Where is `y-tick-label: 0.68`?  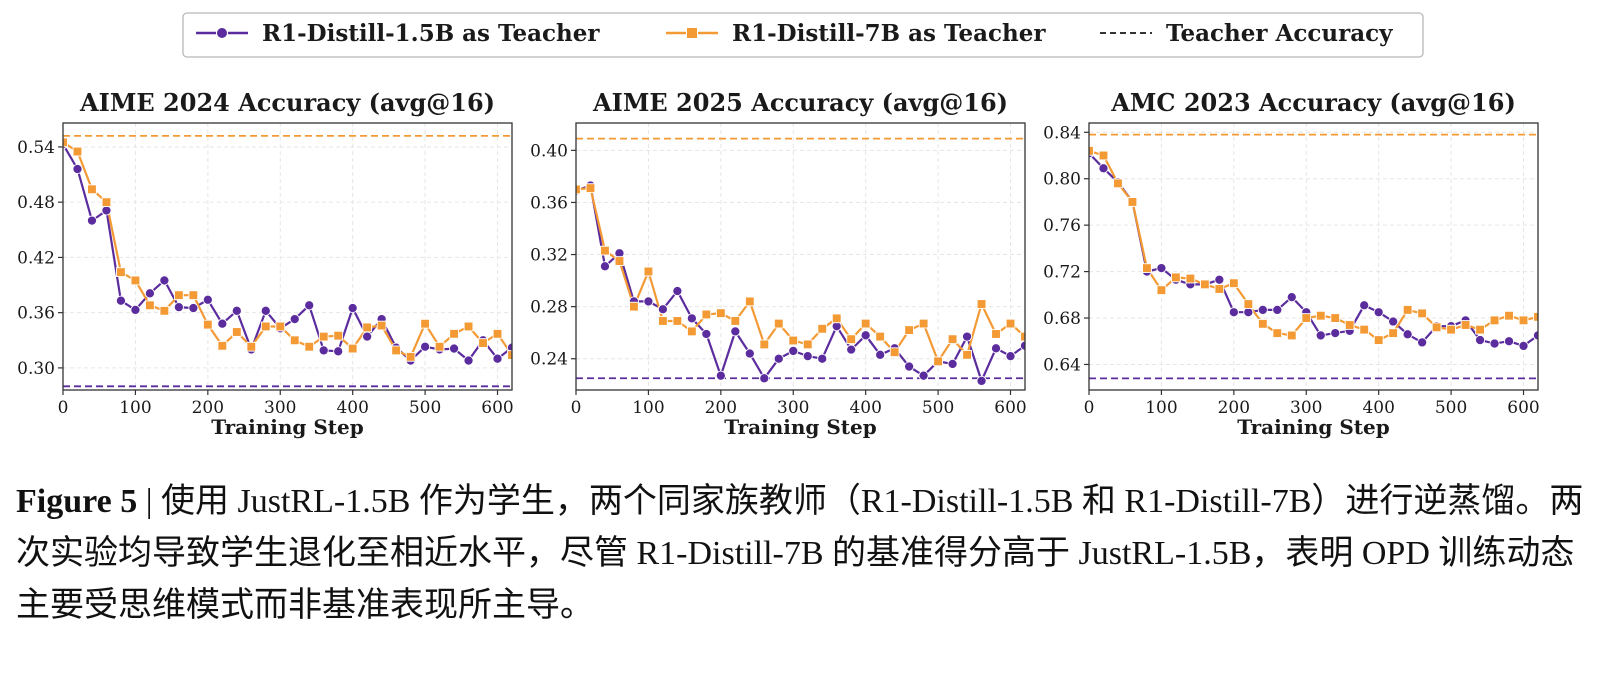 y-tick-label: 0.68 is located at coordinates (1062, 319).